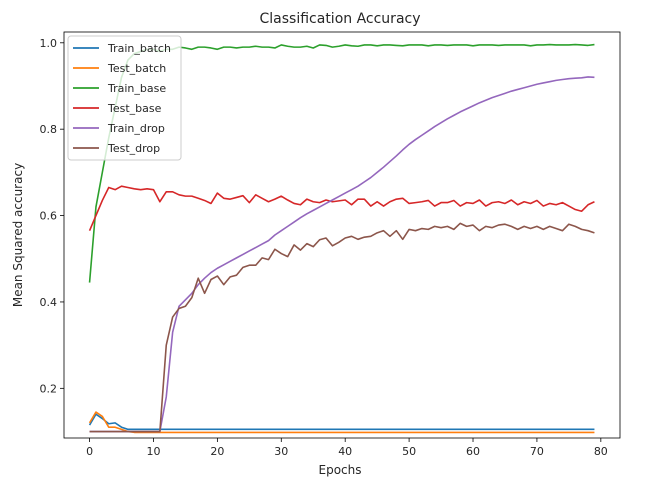 Image resolution: width=653 pixels, height=488 pixels. Describe the element at coordinates (281, 451) in the screenshot. I see `x-tick-label: 30` at that location.